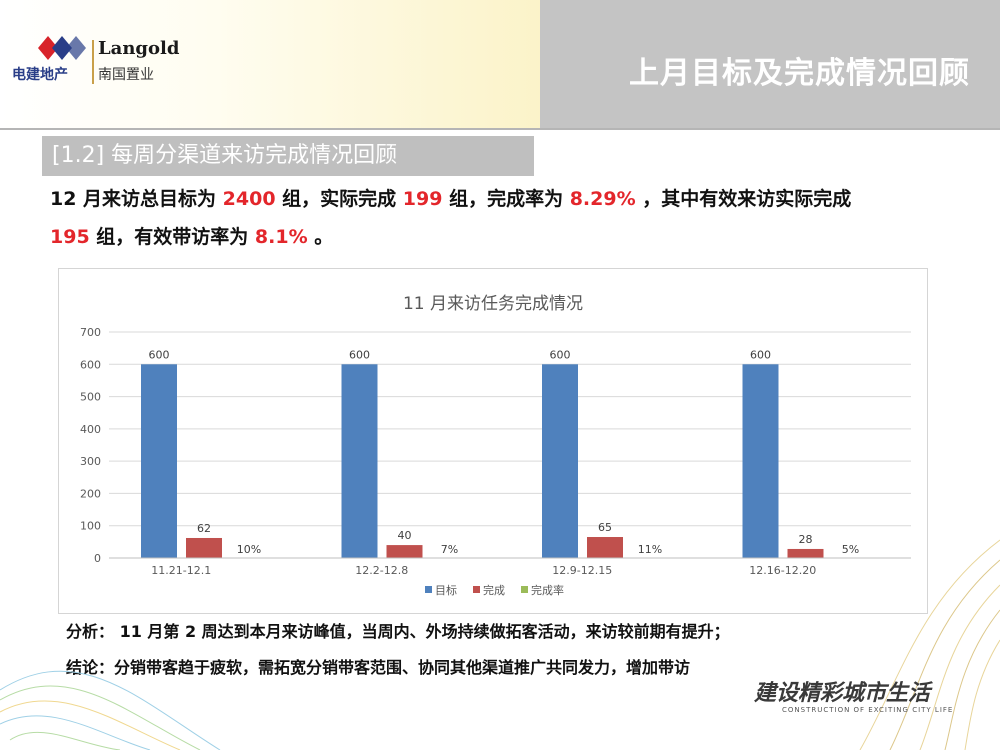 This screenshot has width=1000, height=750. I want to click on legend-label: 完成率, so click(547, 590).